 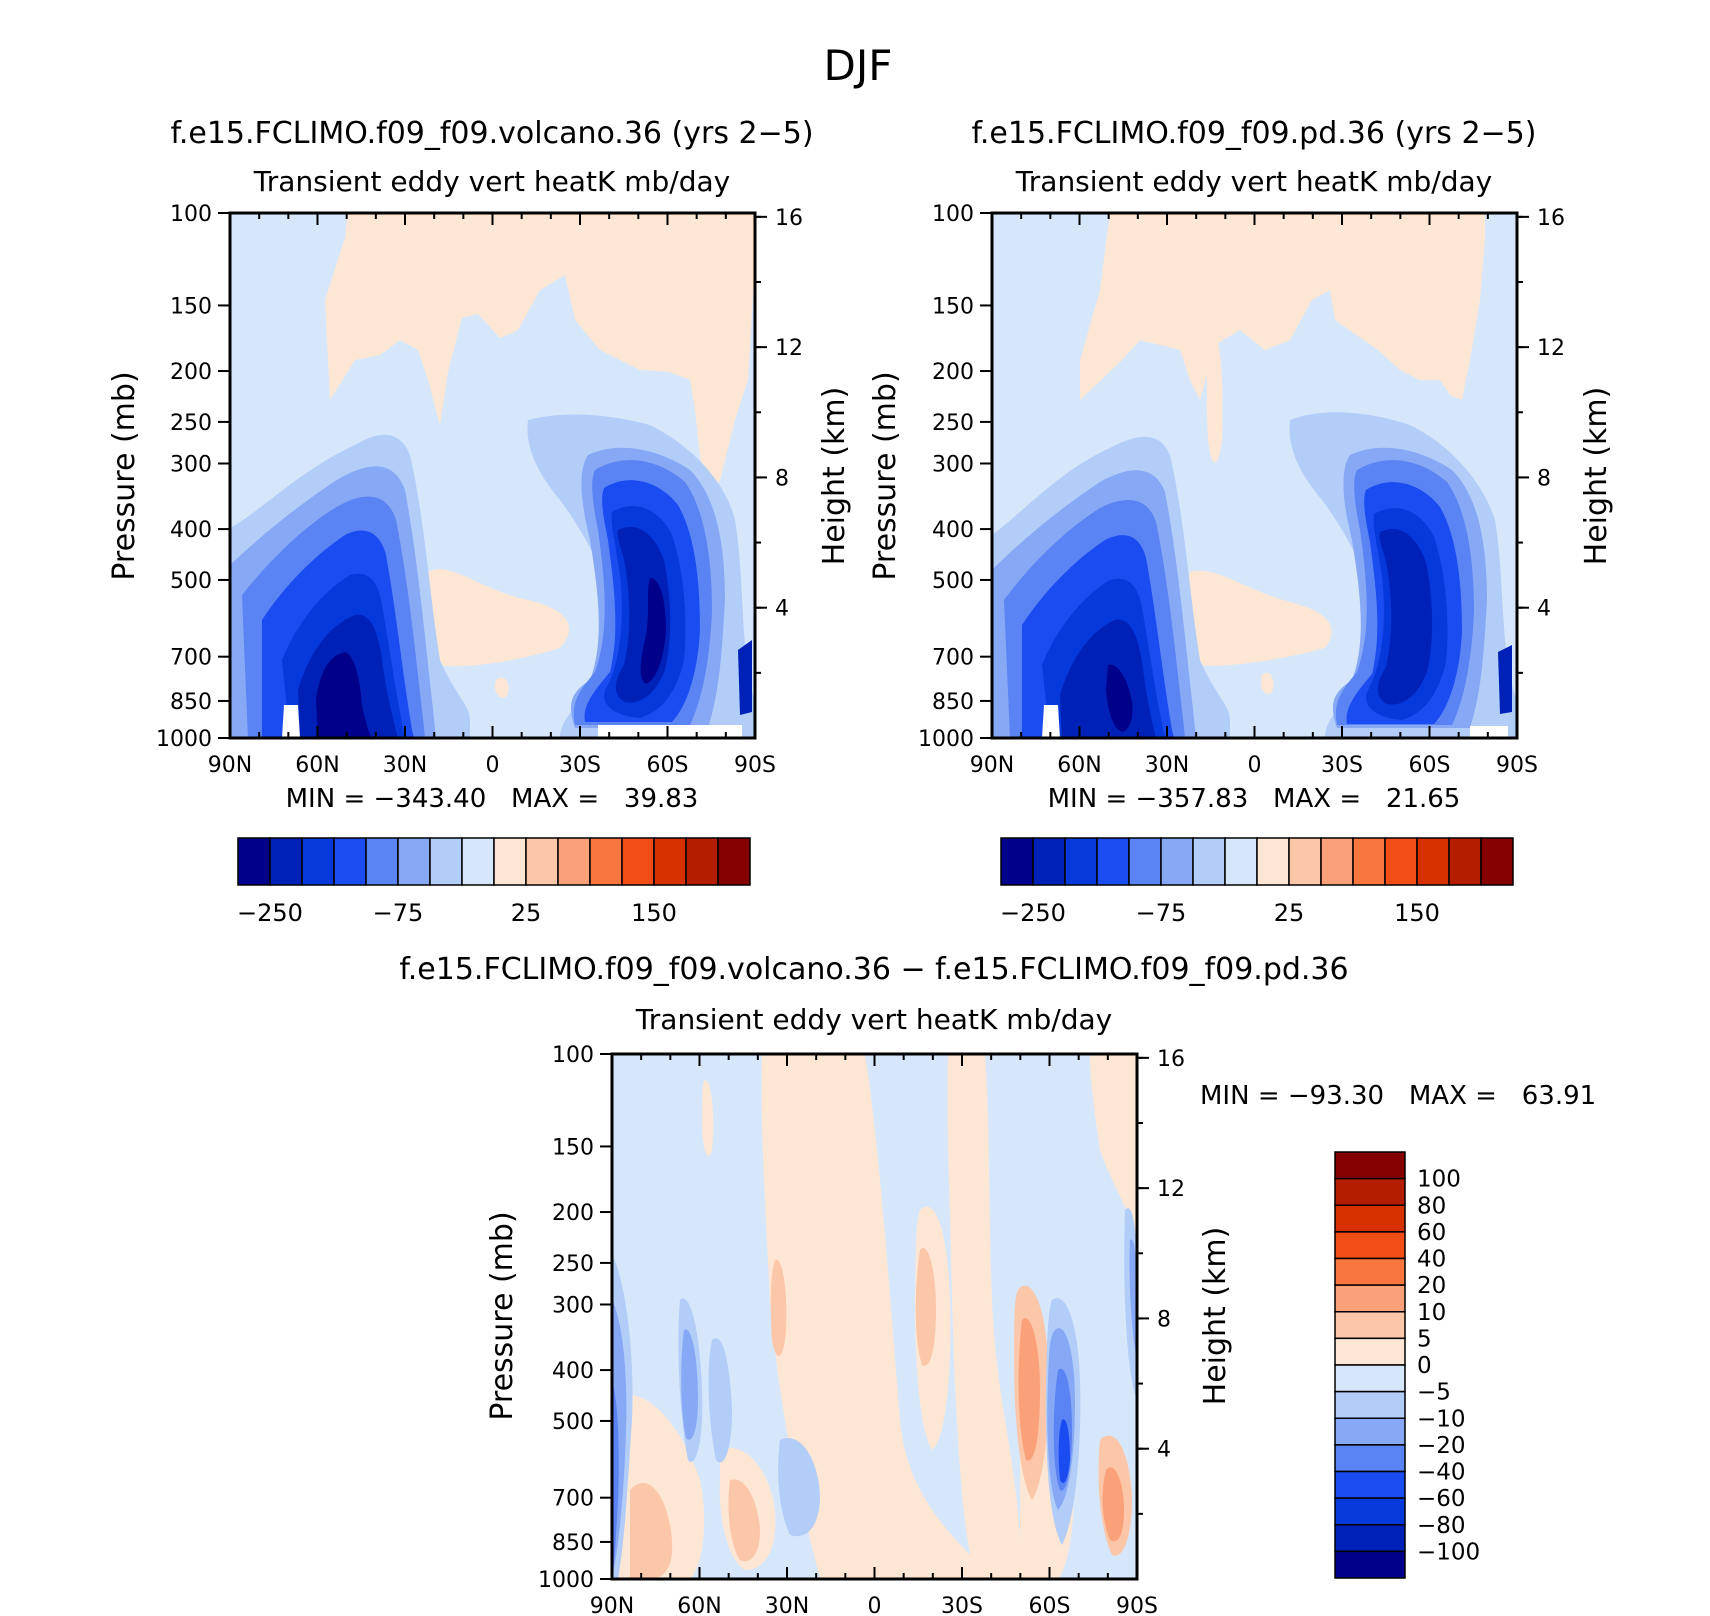 I want to click on strong-negative, so click(x=615, y=1479).